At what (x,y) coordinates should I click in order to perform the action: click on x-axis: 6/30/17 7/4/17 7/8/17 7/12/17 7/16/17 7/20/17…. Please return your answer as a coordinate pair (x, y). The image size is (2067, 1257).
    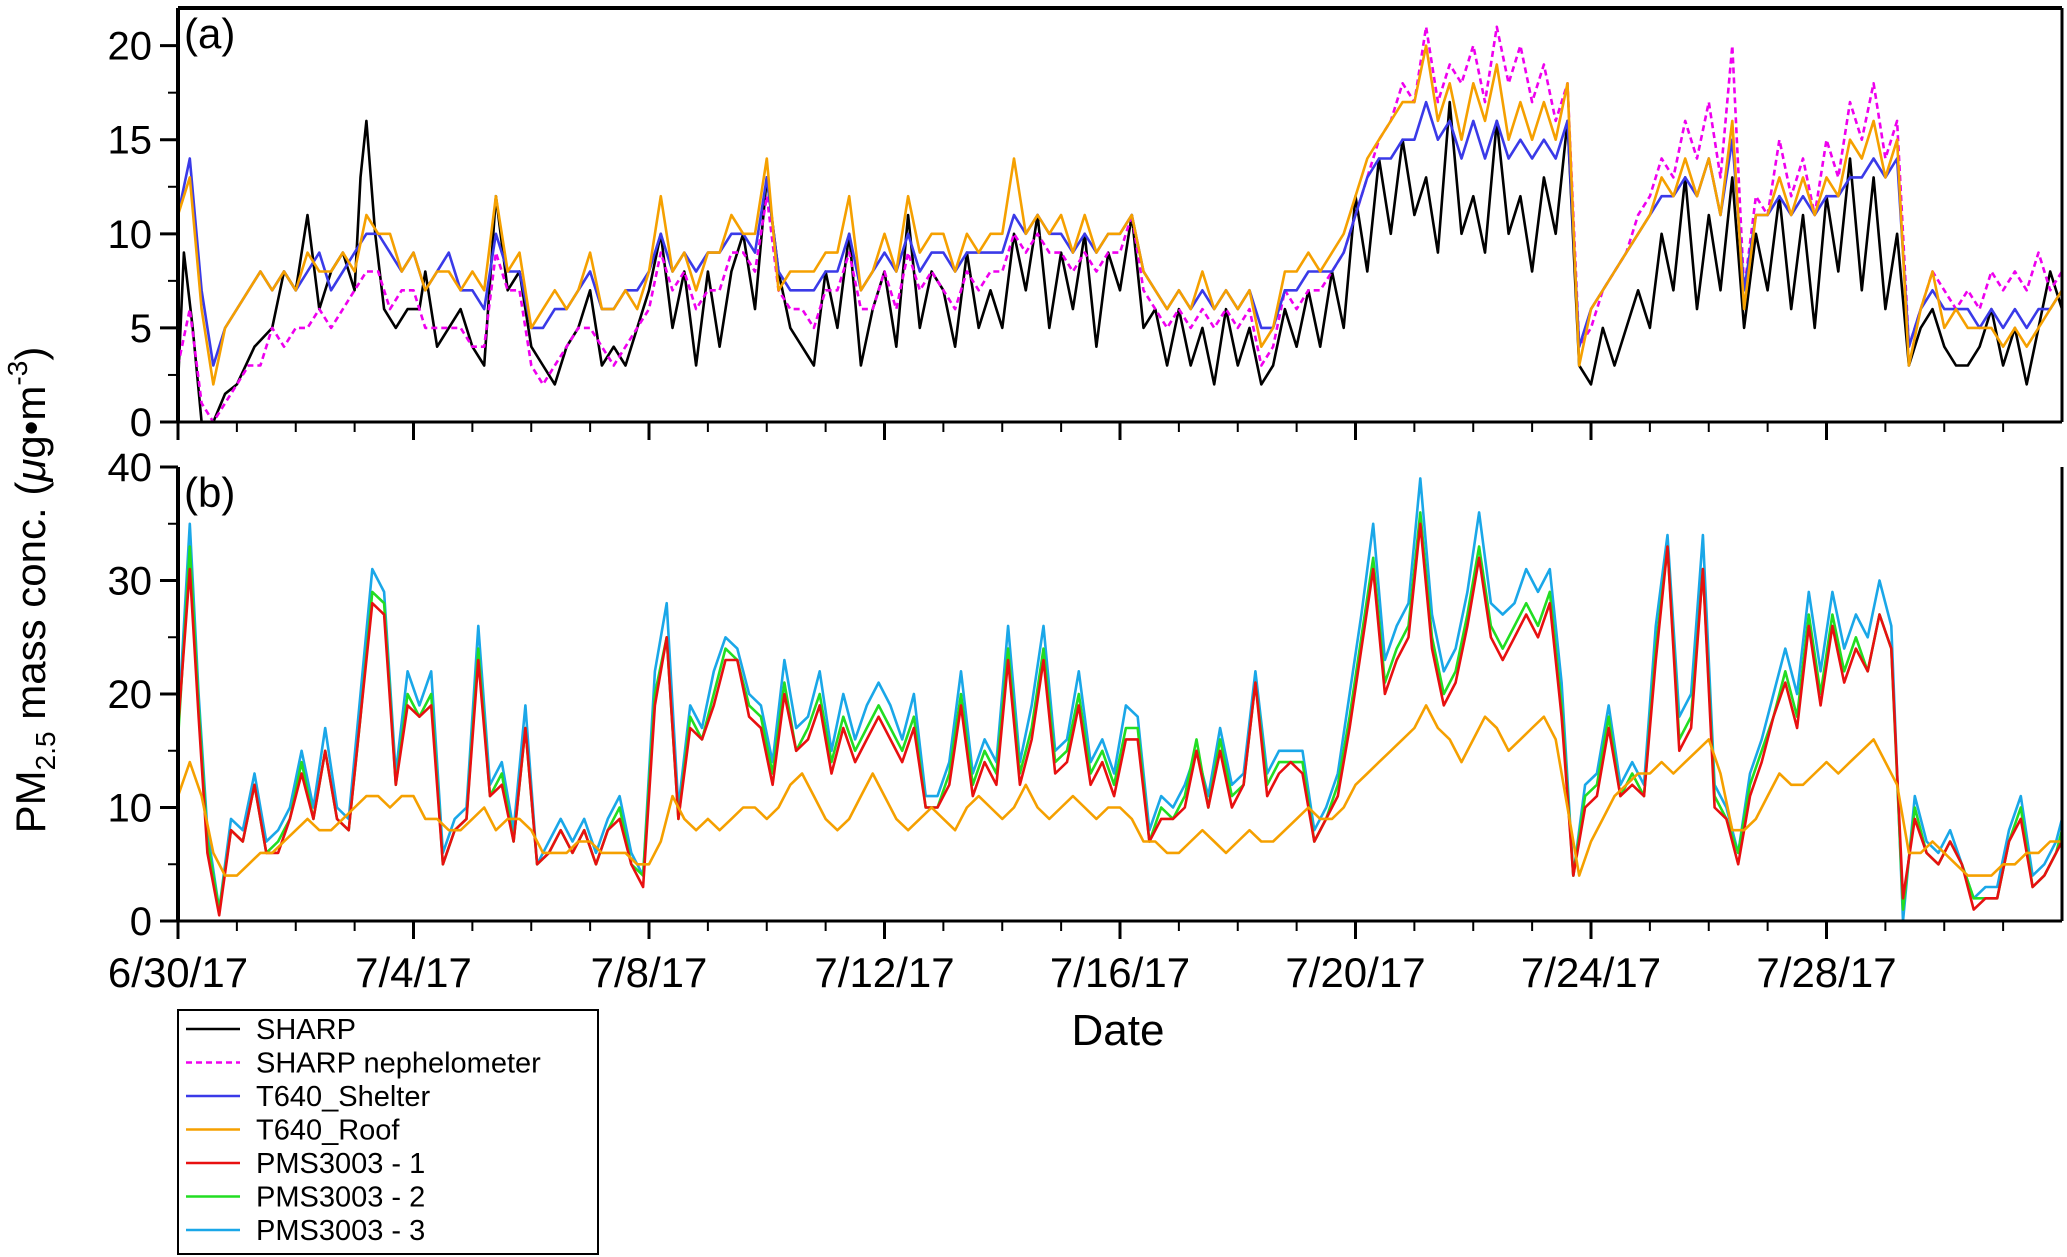
    Looking at the image, I should click on (1002, 972).